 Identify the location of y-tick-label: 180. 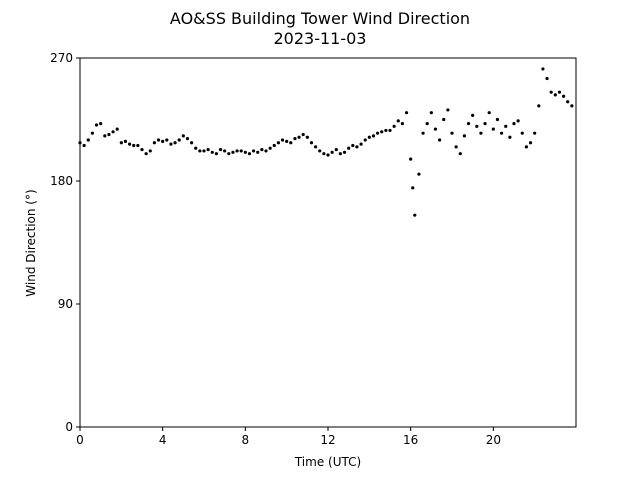
(61, 181).